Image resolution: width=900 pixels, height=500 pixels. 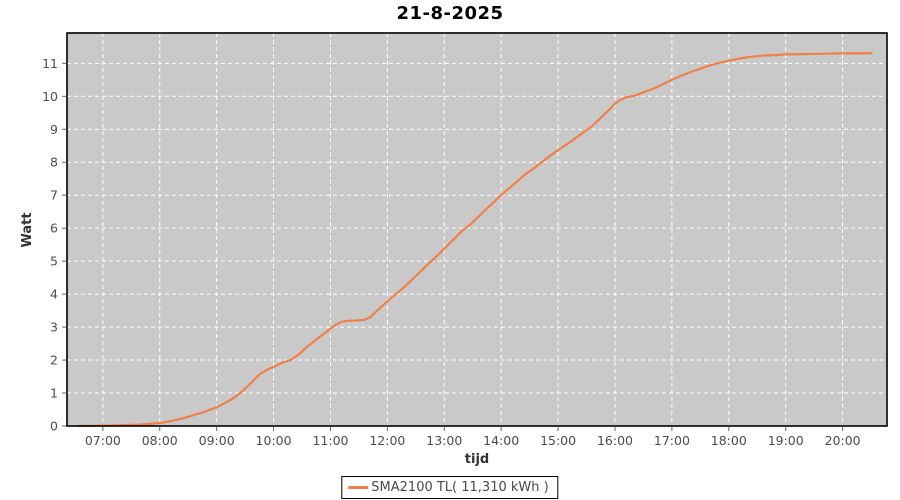 I want to click on legend: SMA2100 TL( 11,310 kWh ), so click(x=450, y=487).